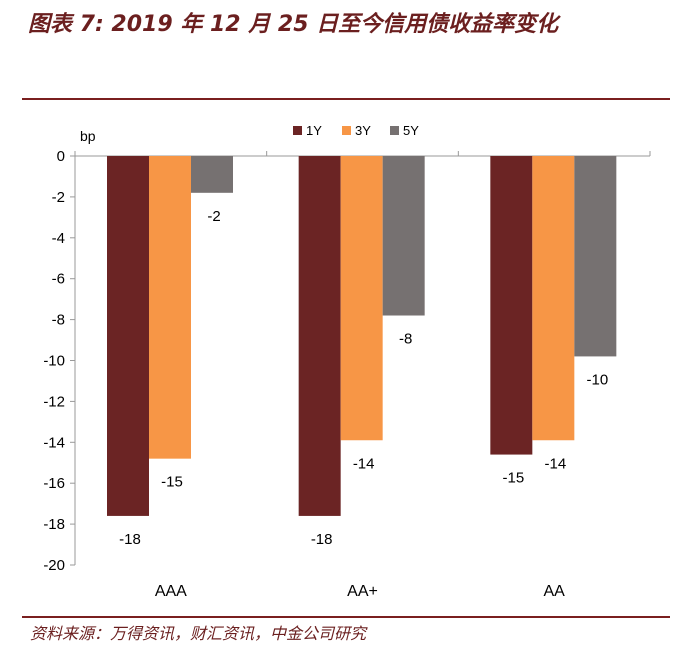  What do you see at coordinates (54, 524) in the screenshot?
I see `y-tick-label: -18` at bounding box center [54, 524].